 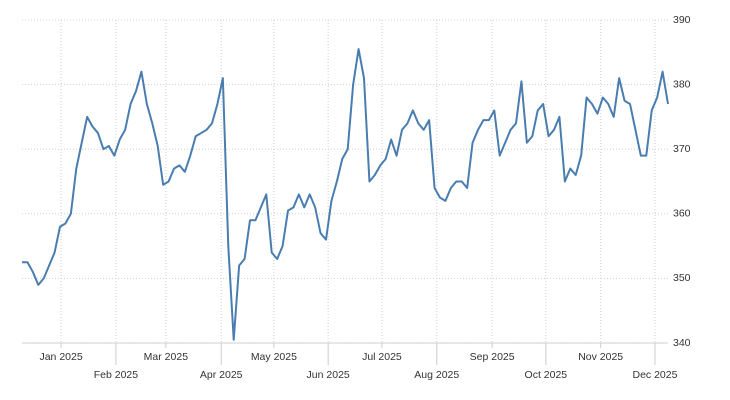 I want to click on x-tick-label: Mar 2025, so click(x=166, y=357).